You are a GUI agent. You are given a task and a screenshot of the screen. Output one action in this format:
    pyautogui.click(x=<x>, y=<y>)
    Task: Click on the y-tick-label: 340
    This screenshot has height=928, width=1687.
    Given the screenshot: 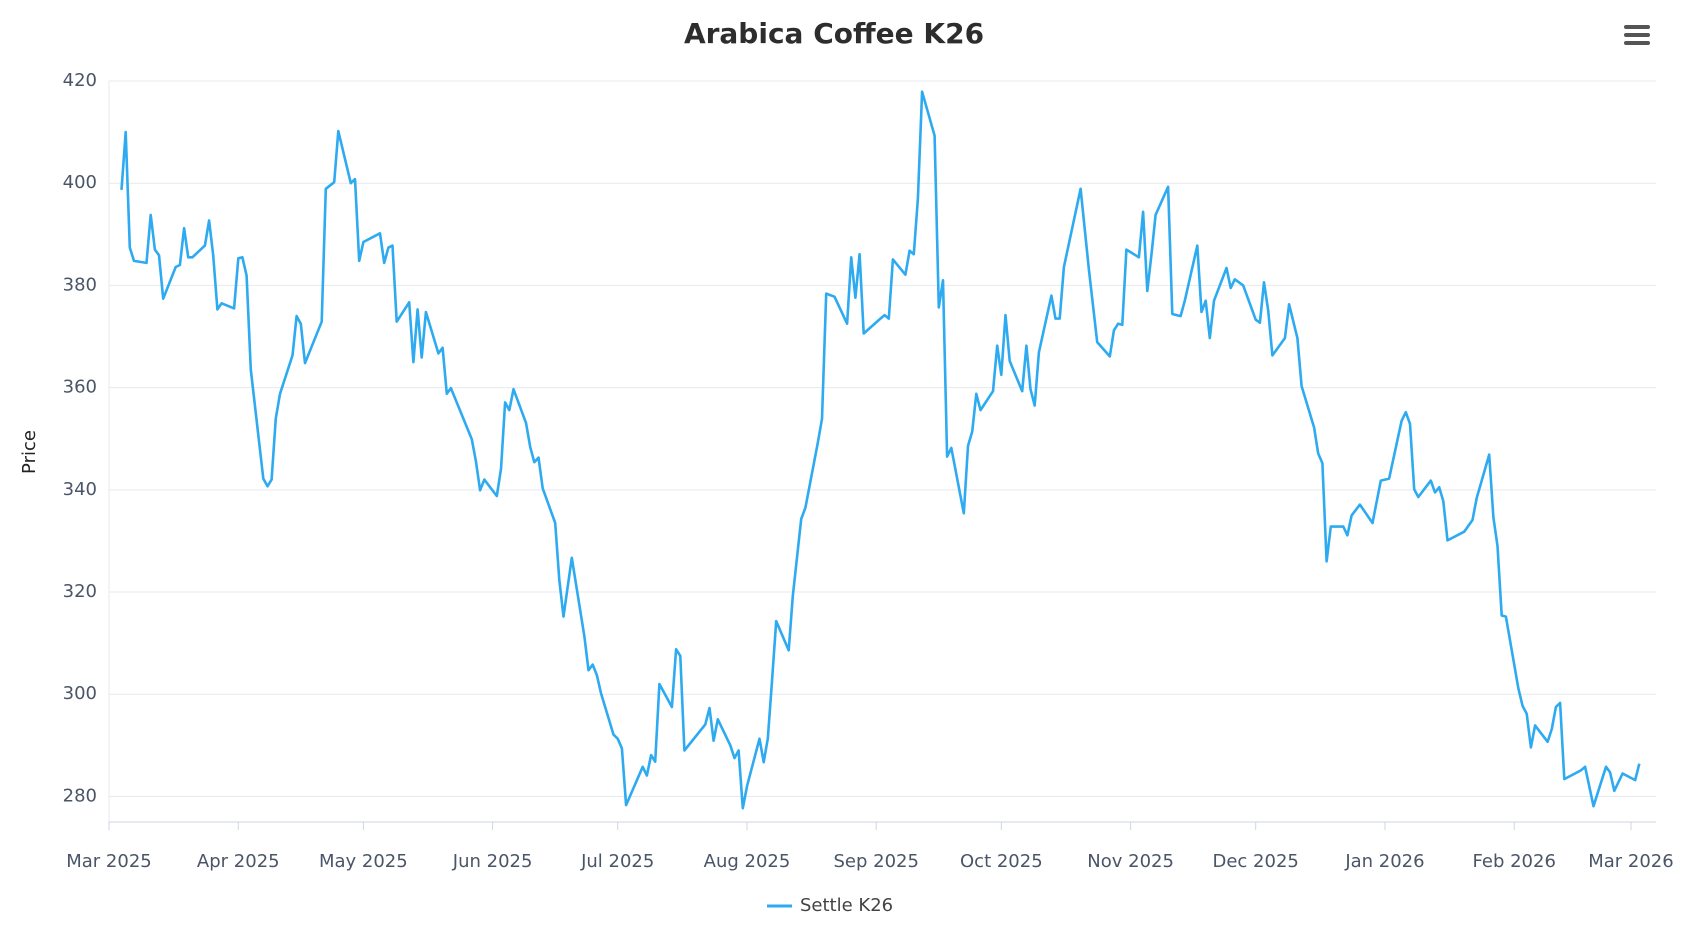 What is the action you would take?
    pyautogui.click(x=80, y=489)
    